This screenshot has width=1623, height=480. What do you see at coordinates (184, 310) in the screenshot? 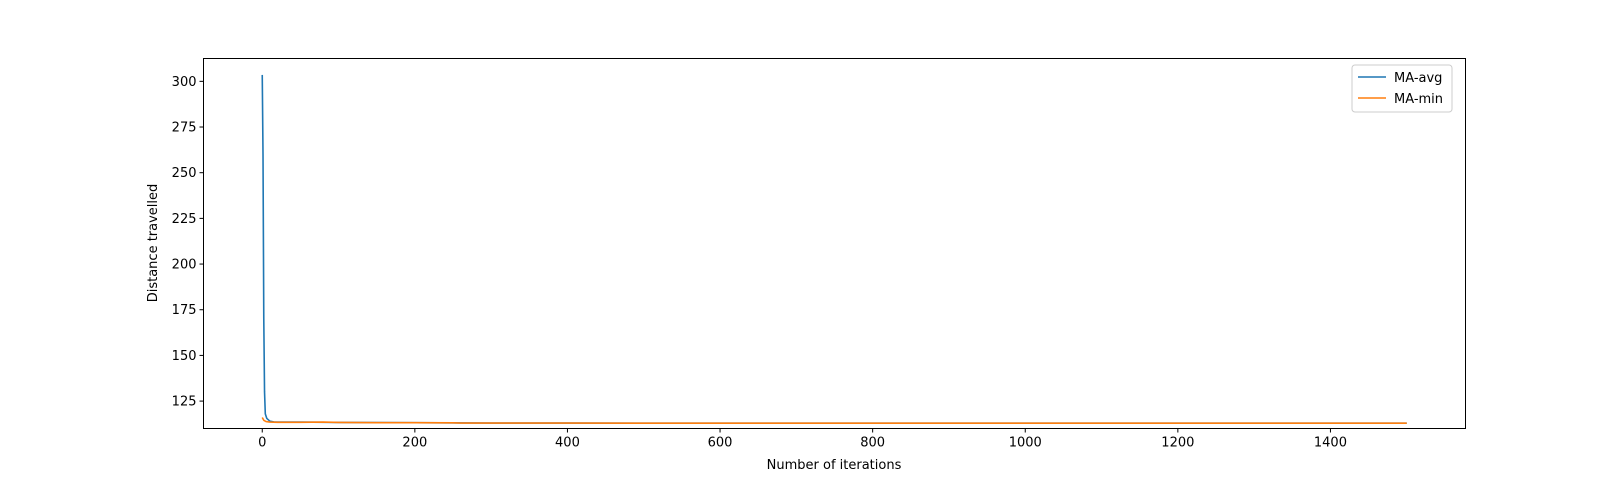
I see `y-tick-label: 175` at bounding box center [184, 310].